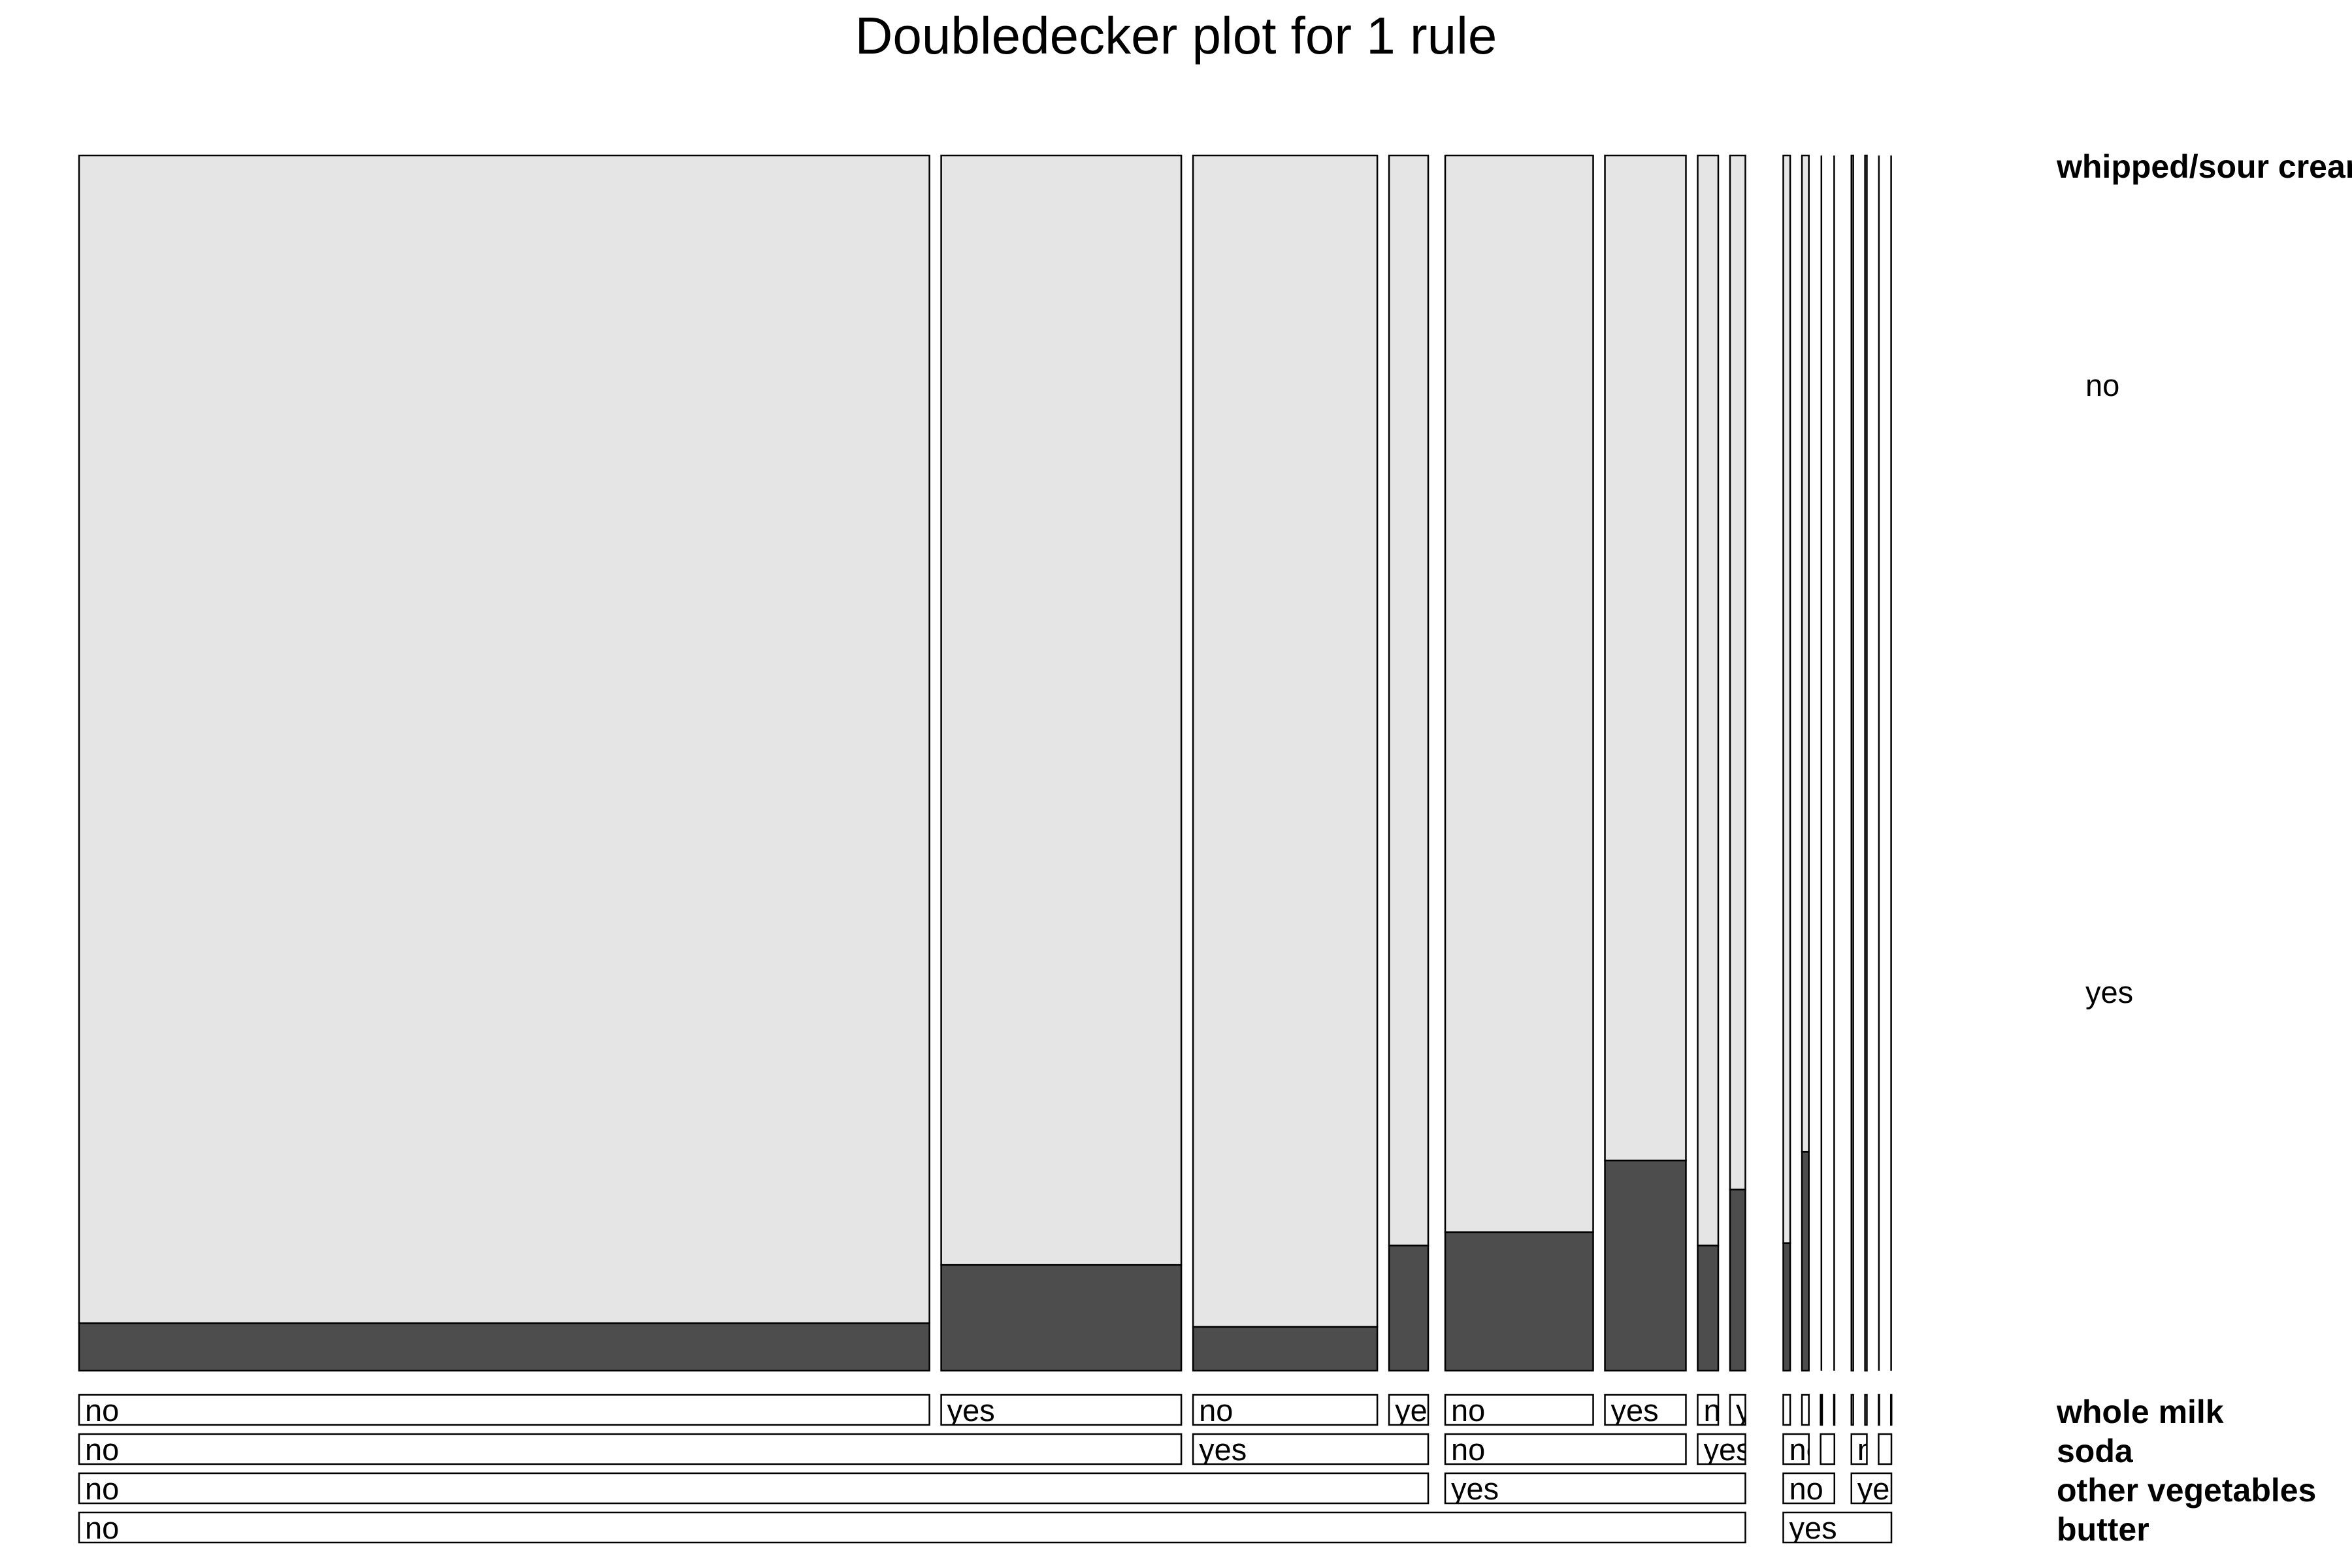 The width and height of the screenshot is (2352, 1568). Describe the element at coordinates (1635, 1410) in the screenshot. I see `band-whole-milk-5-label: yes` at that location.